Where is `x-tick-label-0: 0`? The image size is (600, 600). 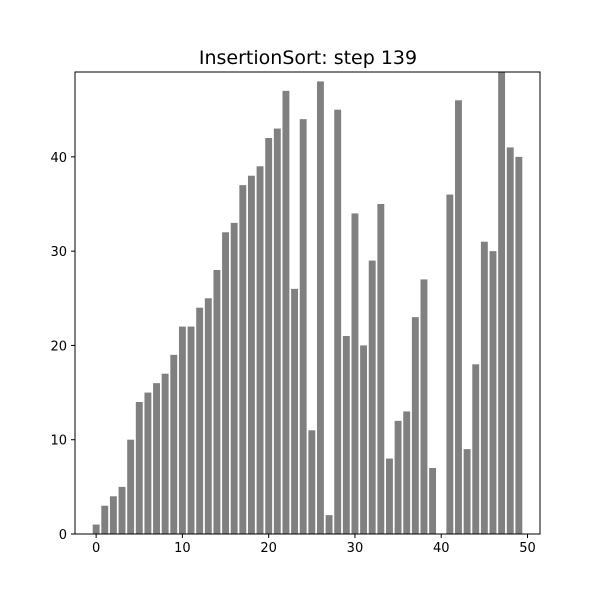
x-tick-label-0: 0 is located at coordinates (96, 548).